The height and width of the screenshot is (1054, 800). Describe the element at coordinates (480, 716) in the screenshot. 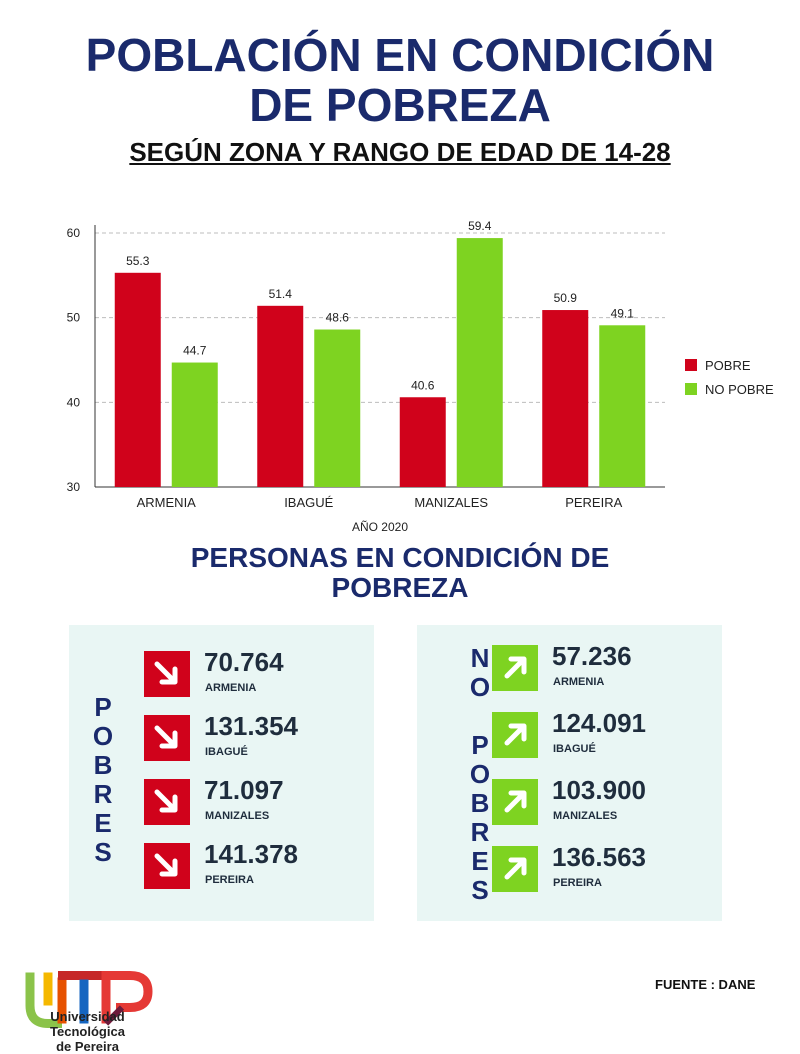

I see `vertical-spacer` at that location.